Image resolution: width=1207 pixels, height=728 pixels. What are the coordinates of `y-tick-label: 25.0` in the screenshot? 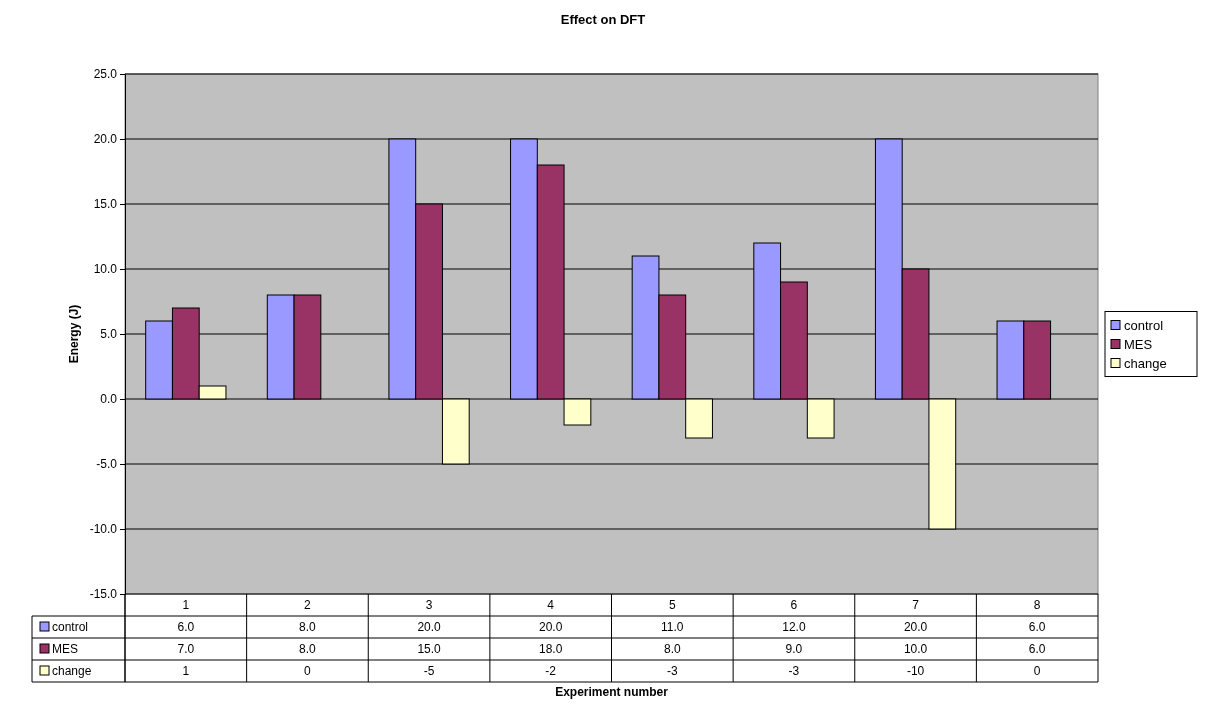 It's located at (105, 74).